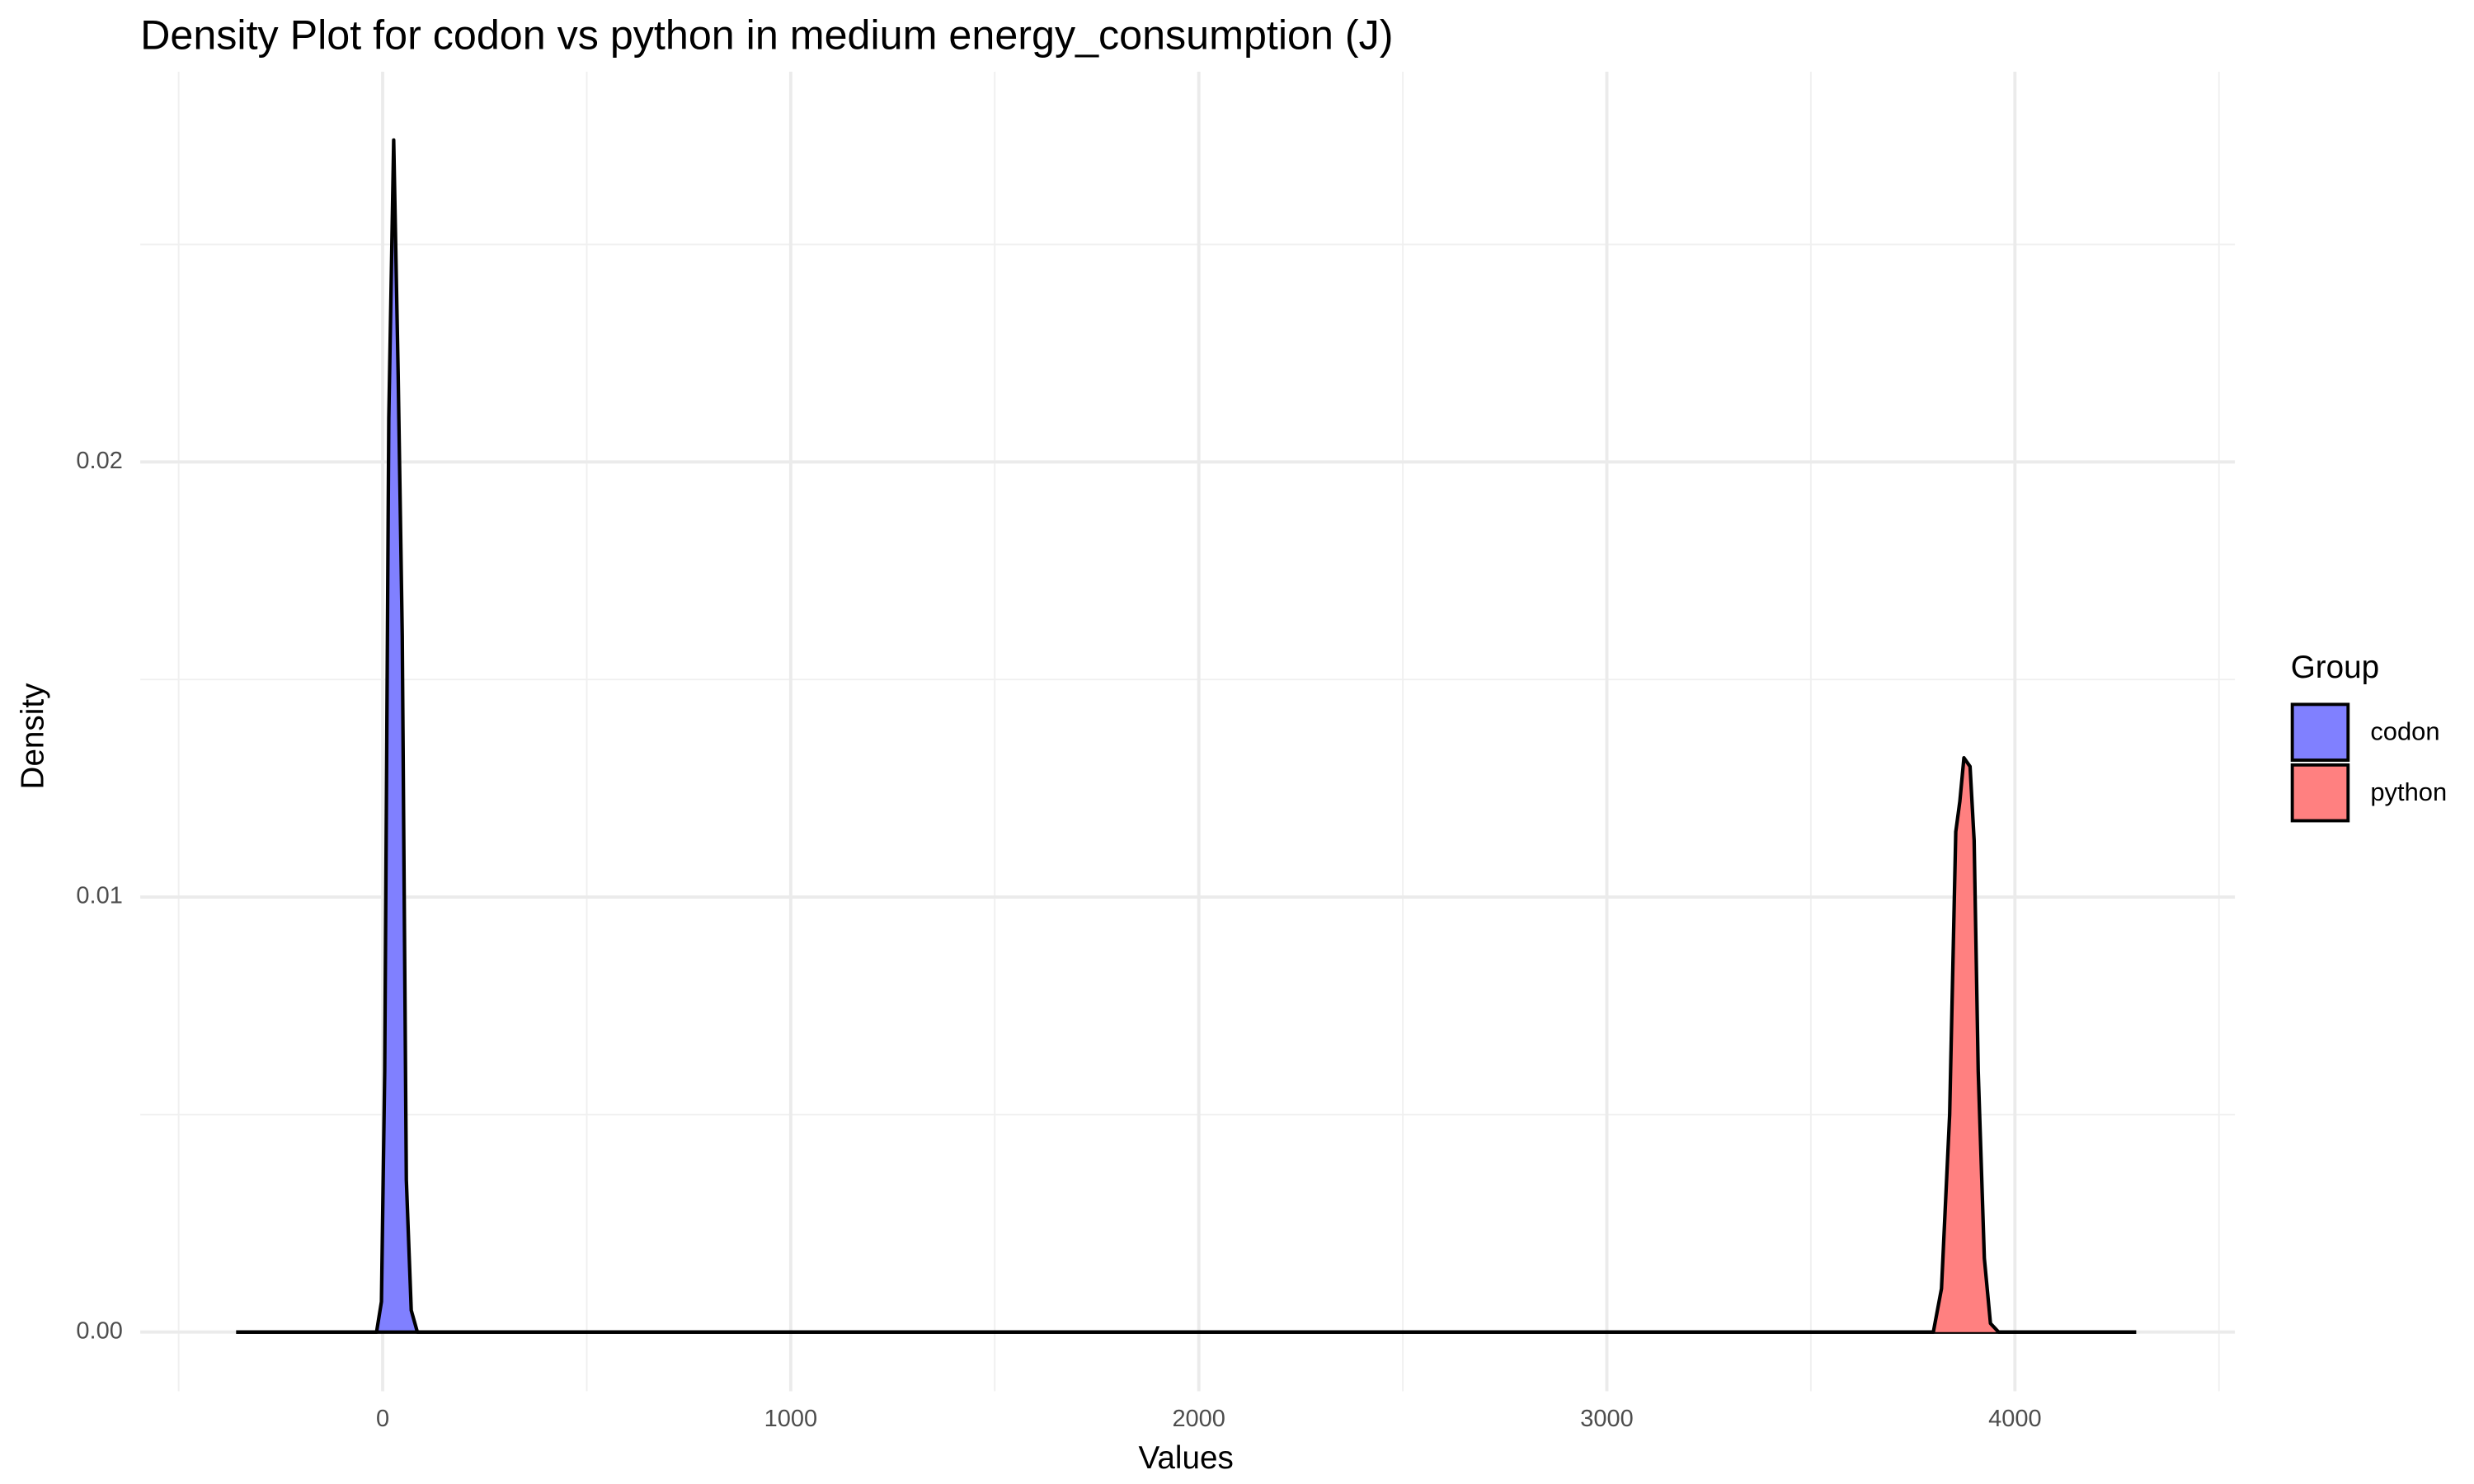 The image size is (2474, 1484). What do you see at coordinates (1186, 1458) in the screenshot?
I see `x-axis-title: Values` at bounding box center [1186, 1458].